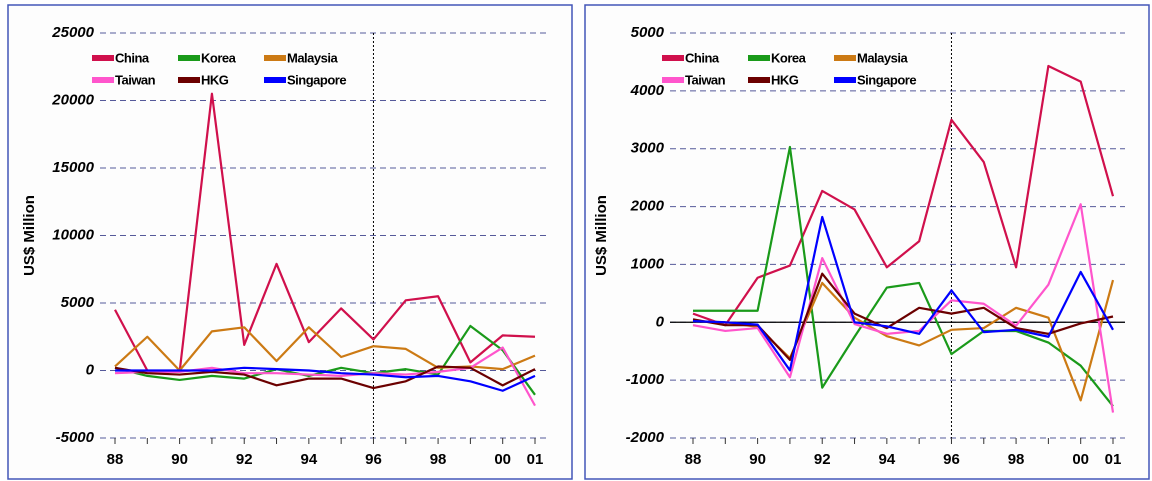  Describe the element at coordinates (645, 437) in the screenshot. I see `y-tick-label: -2000` at that location.